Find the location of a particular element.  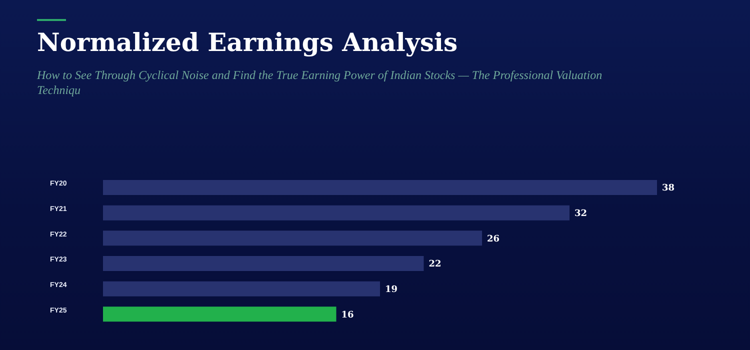

data-label: 22 is located at coordinates (435, 265).